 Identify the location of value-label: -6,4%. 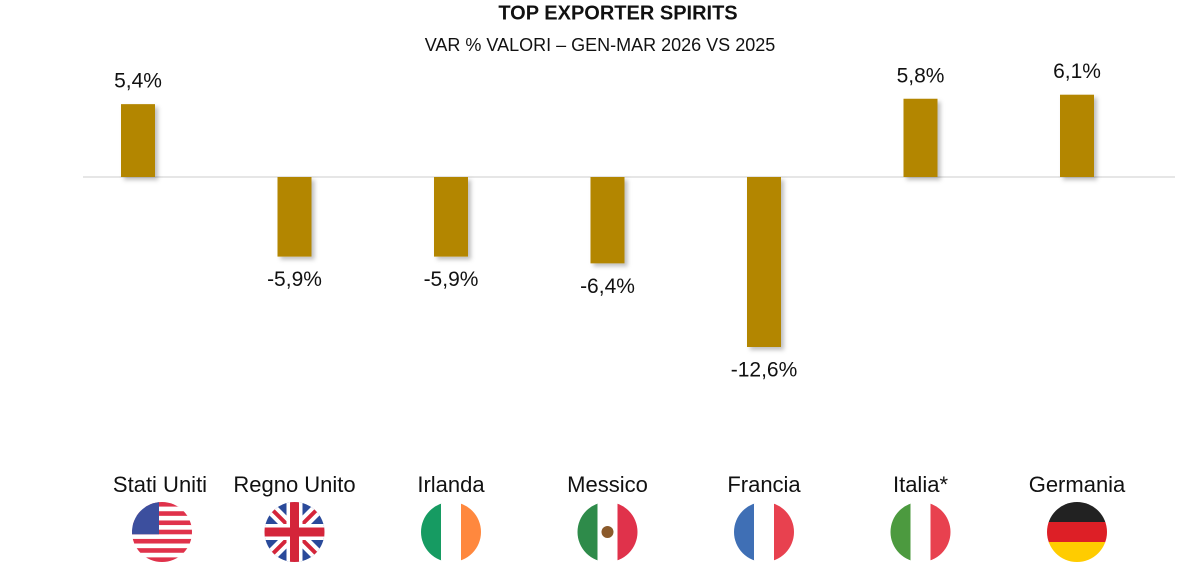
(607, 286).